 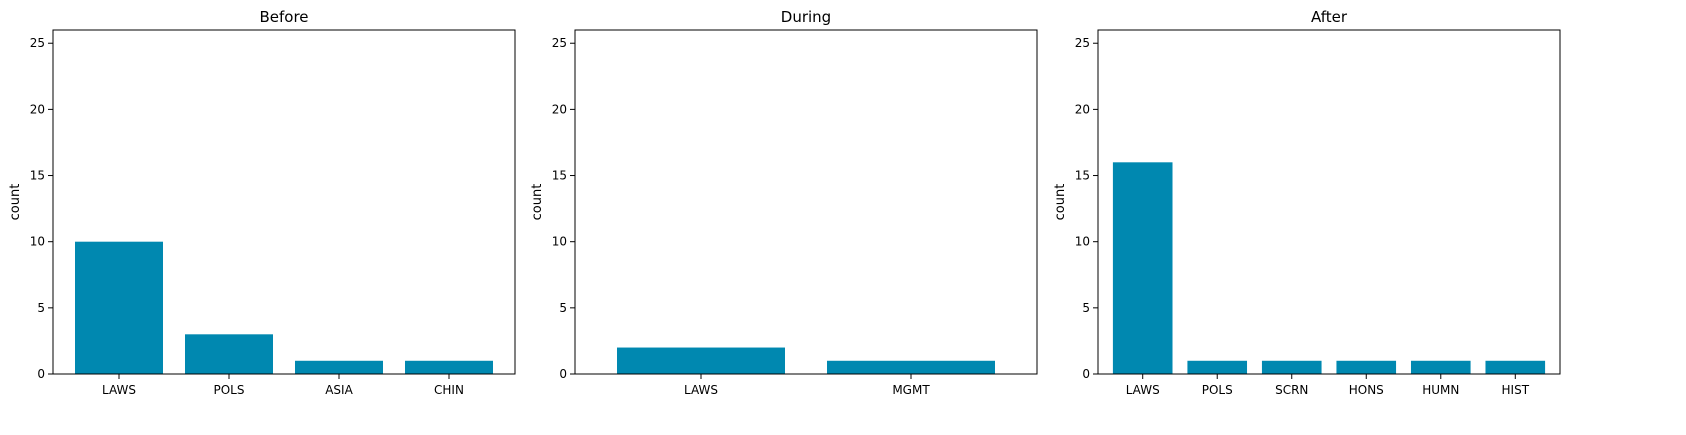 I want to click on bar-scrn, so click(x=1291, y=367).